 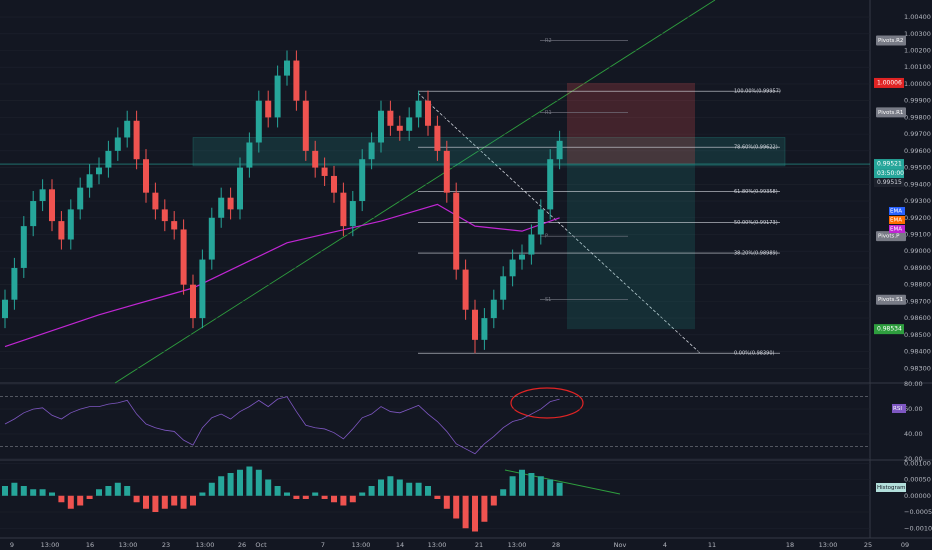 What do you see at coordinates (917, 201) in the screenshot?
I see `y-tick-label: 0.99300` at bounding box center [917, 201].